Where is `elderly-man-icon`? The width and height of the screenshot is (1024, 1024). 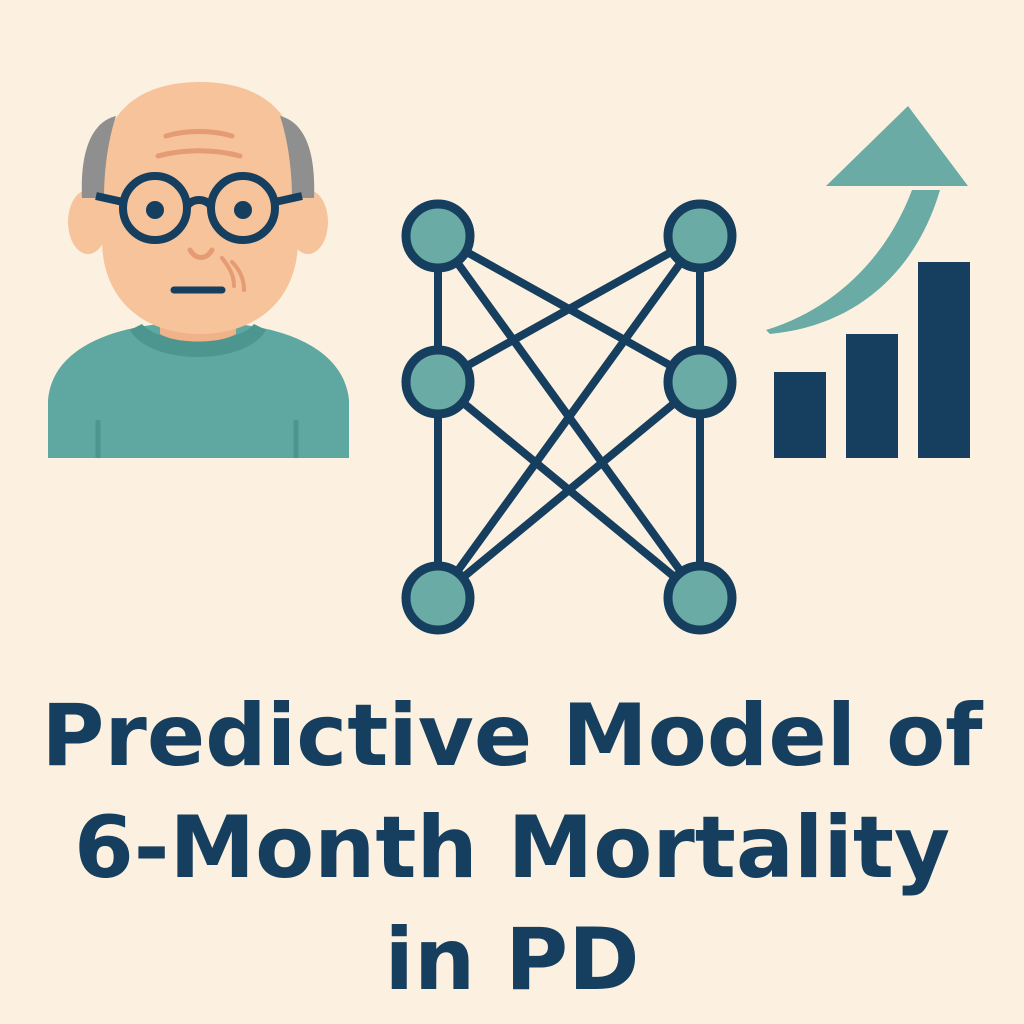
elderly-man-icon is located at coordinates (198, 270).